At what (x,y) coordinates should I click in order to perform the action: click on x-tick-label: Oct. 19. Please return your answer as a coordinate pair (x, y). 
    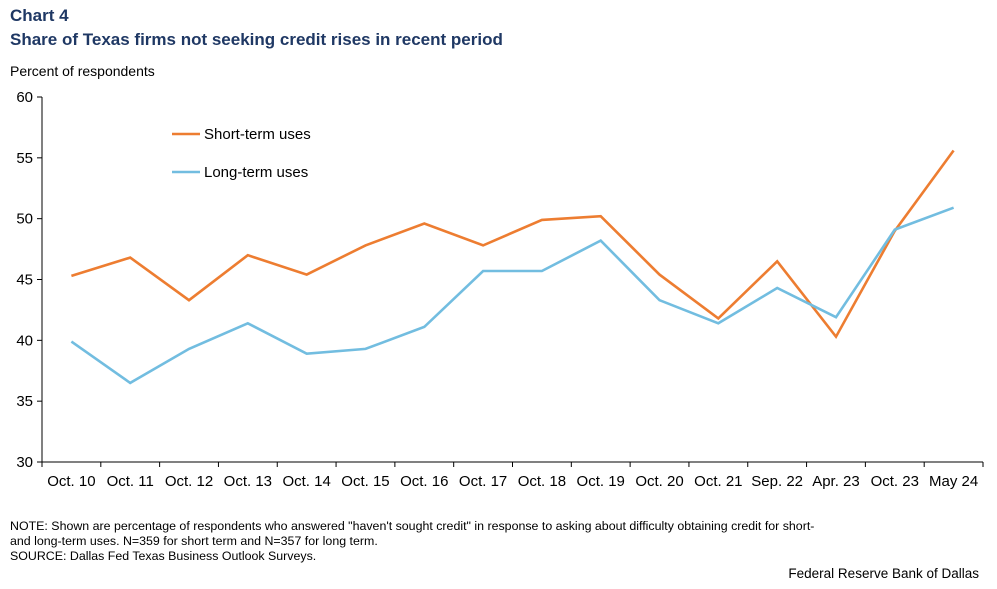
    Looking at the image, I should click on (601, 481).